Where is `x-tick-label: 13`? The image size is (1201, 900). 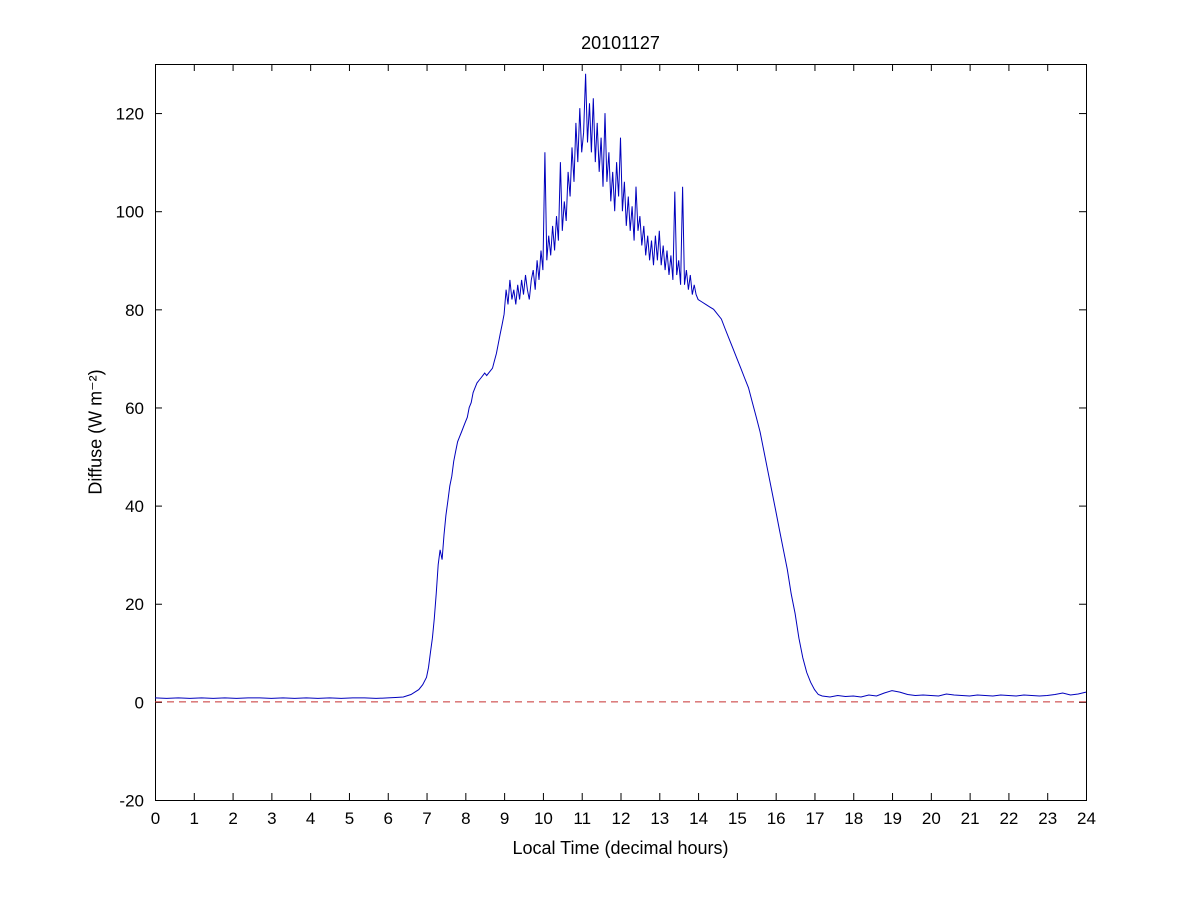 x-tick-label: 13 is located at coordinates (659, 818).